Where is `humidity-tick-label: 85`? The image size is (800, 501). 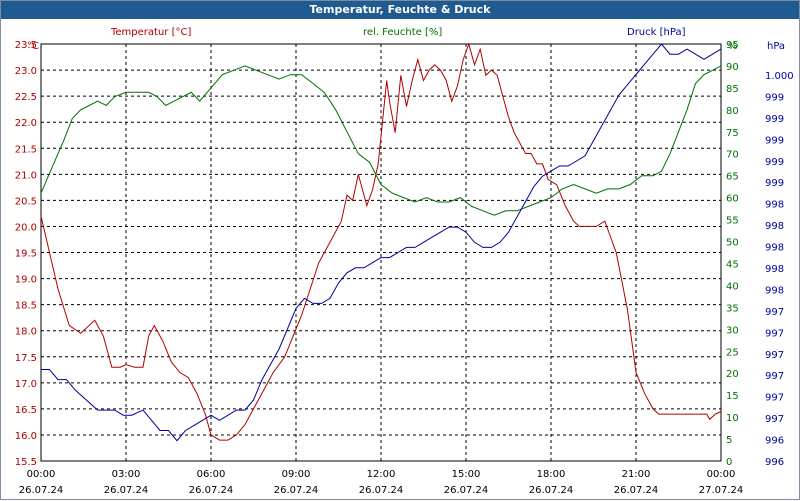
humidity-tick-label: 85 is located at coordinates (732, 89).